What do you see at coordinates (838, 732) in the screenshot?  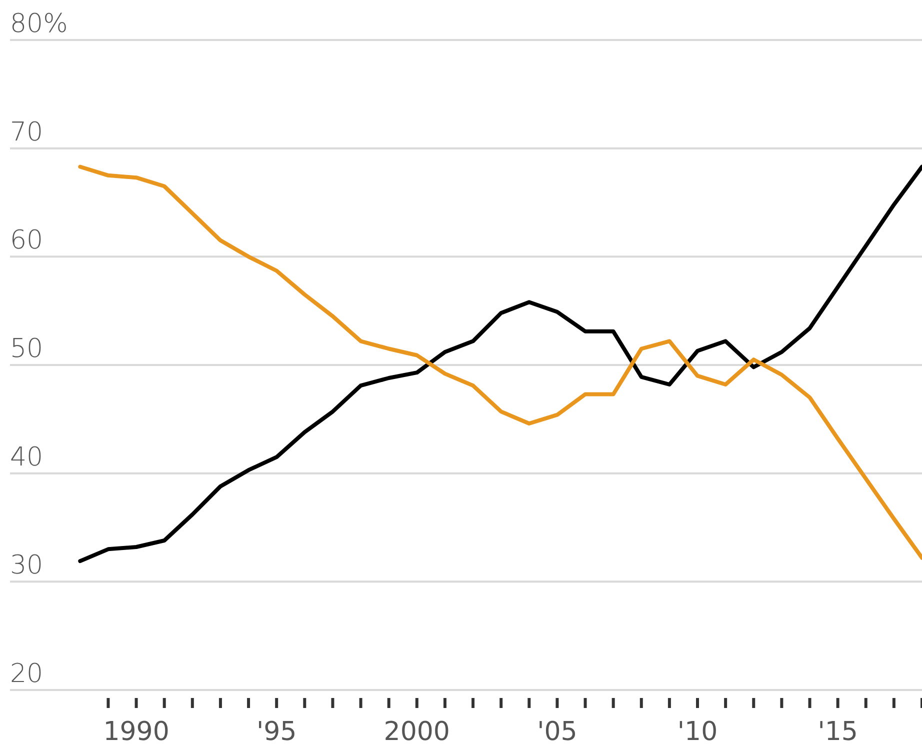 I see `x-tick-label: '15` at bounding box center [838, 732].